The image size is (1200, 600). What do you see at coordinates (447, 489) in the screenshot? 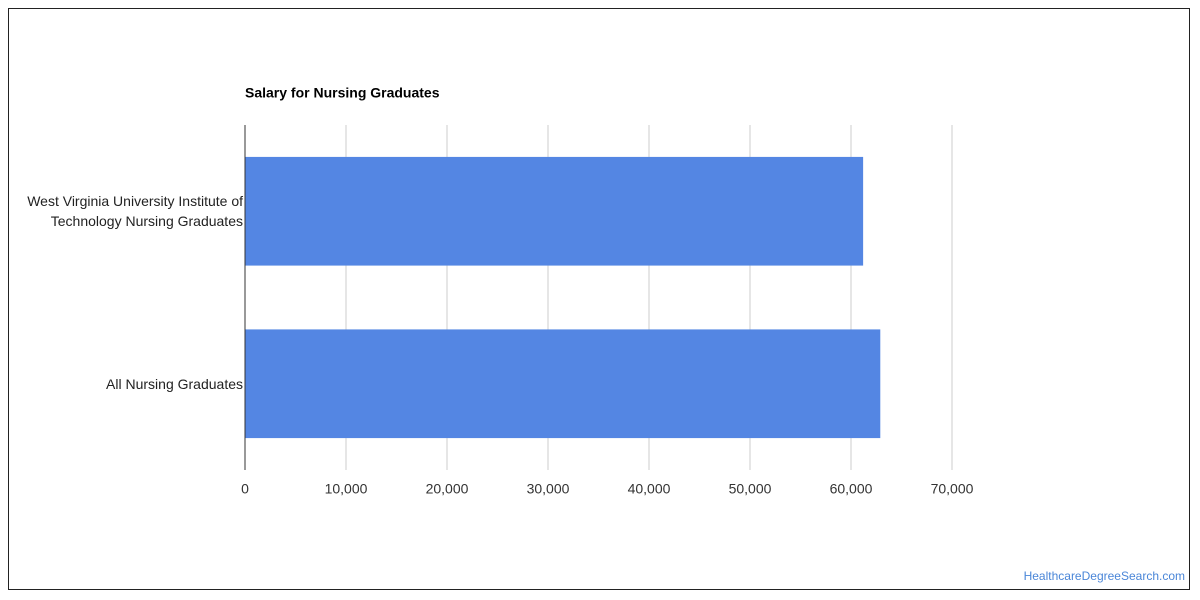
I see `x-tick-label: 20,000` at bounding box center [447, 489].